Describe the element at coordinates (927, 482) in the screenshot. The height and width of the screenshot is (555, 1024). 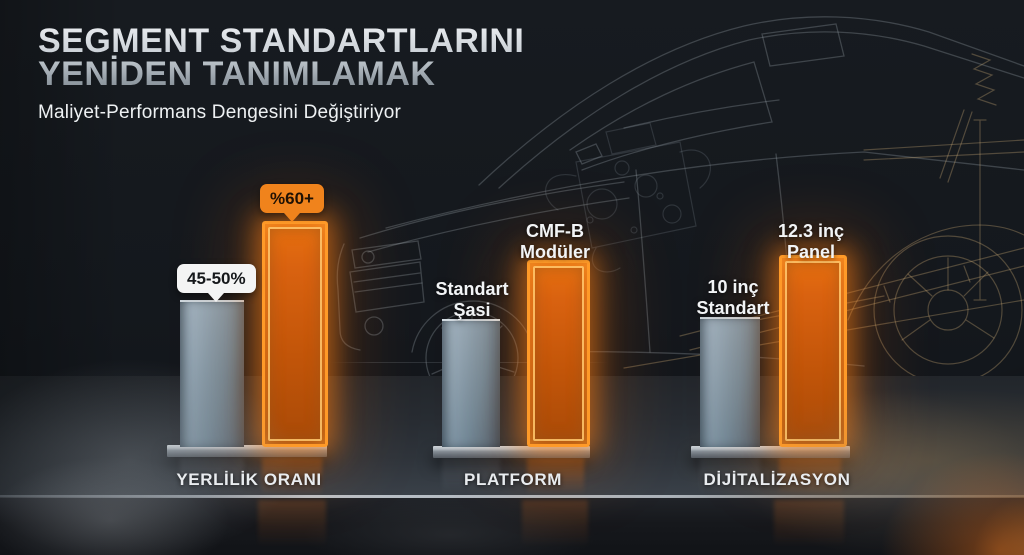
I see `orange-glow-bottom-right` at that location.